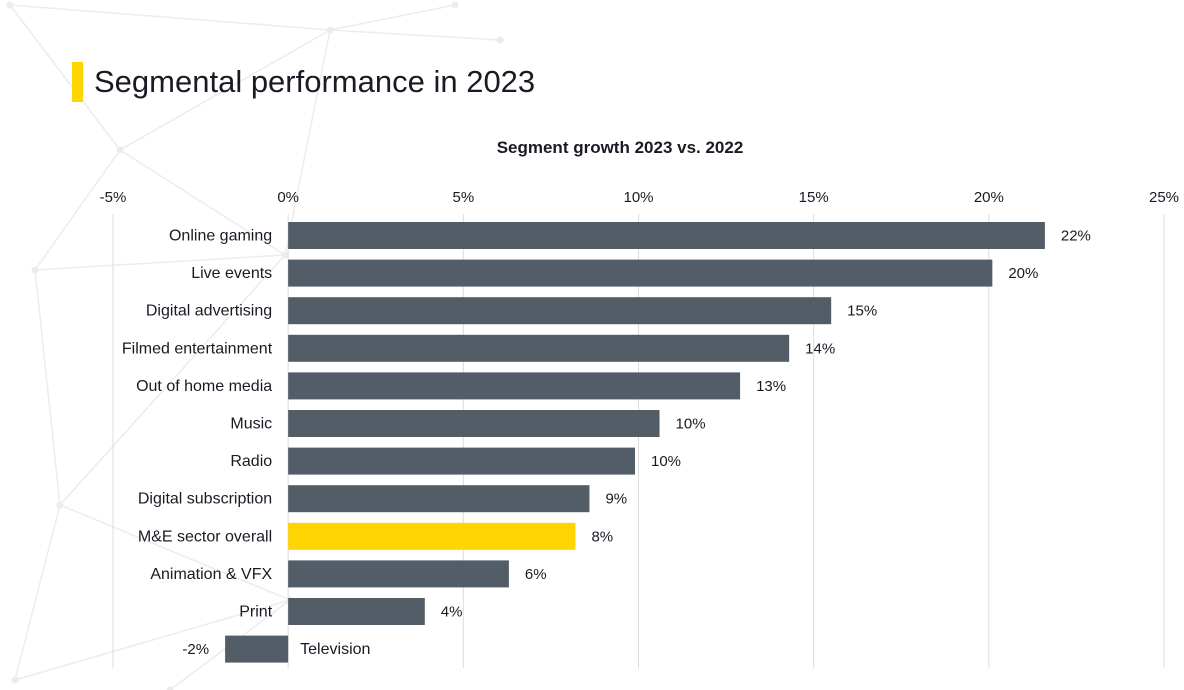  Describe the element at coordinates (536, 574) in the screenshot. I see `bar-value-label: 6%` at that location.